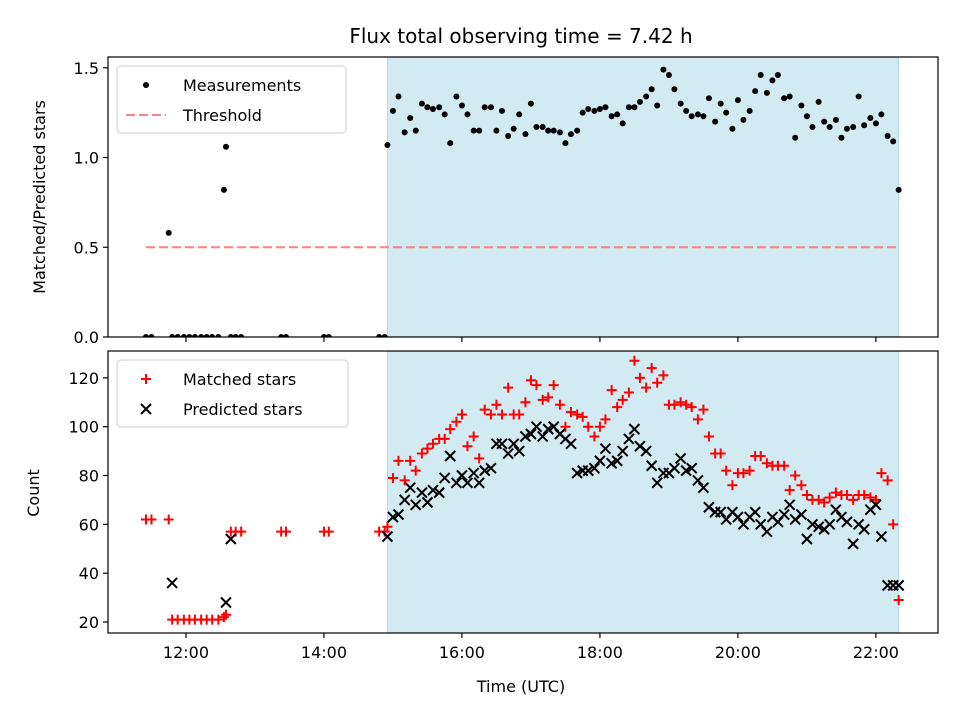 The height and width of the screenshot is (720, 960). Describe the element at coordinates (86, 158) in the screenshot. I see `y-tick-label: 1.0` at that location.